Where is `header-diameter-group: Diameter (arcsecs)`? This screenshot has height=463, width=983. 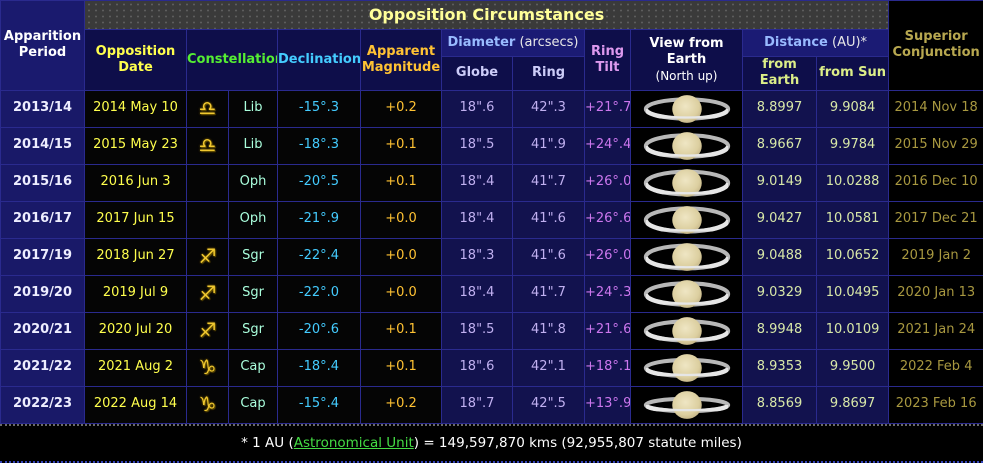
header-diameter-group: Diameter (arcsecs) is located at coordinates (513, 43).